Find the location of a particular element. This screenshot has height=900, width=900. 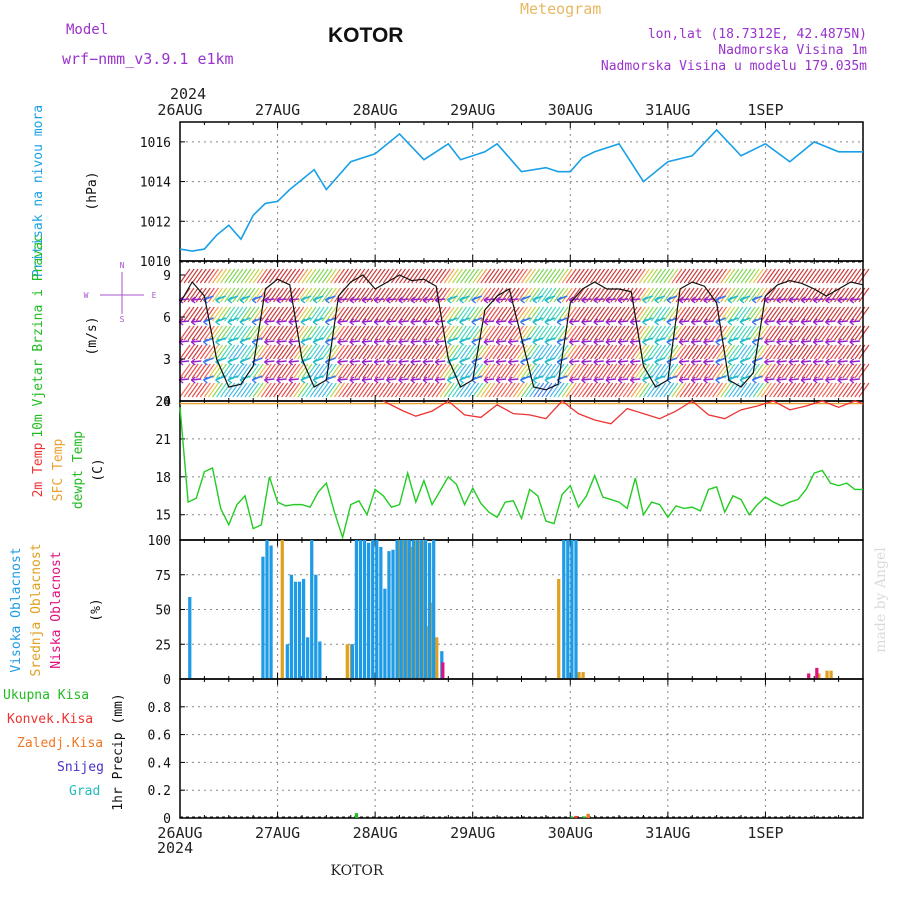

altitude-label: Nadmorska Visina 1m is located at coordinates (792, 50).